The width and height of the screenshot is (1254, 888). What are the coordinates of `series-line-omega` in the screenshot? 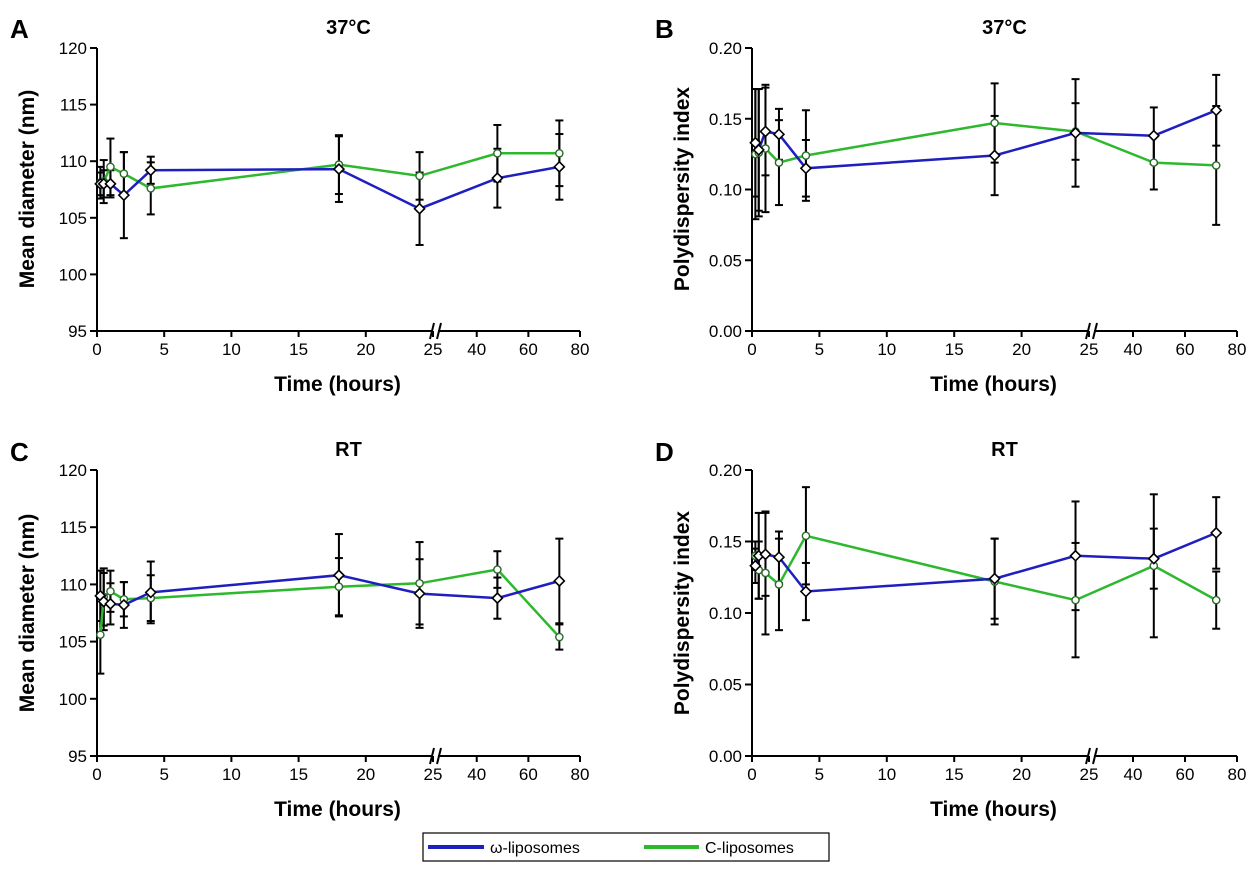 It's located at (330, 188).